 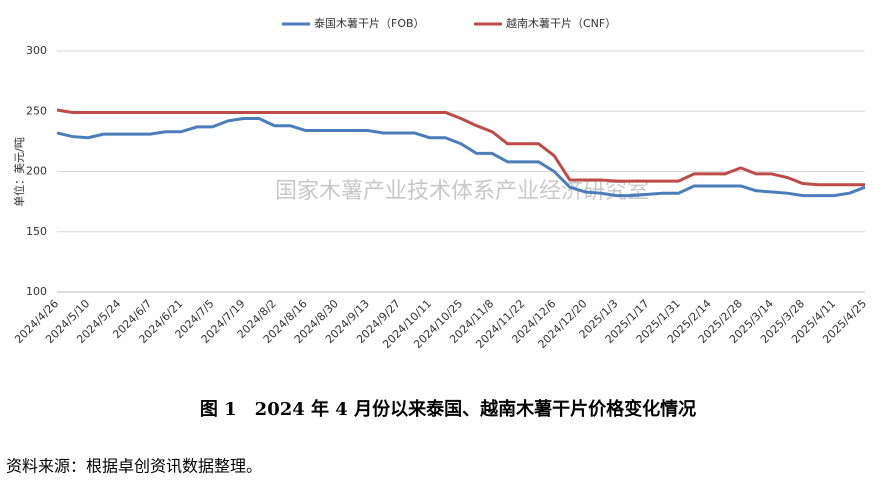 I want to click on series-line, so click(x=460, y=147).